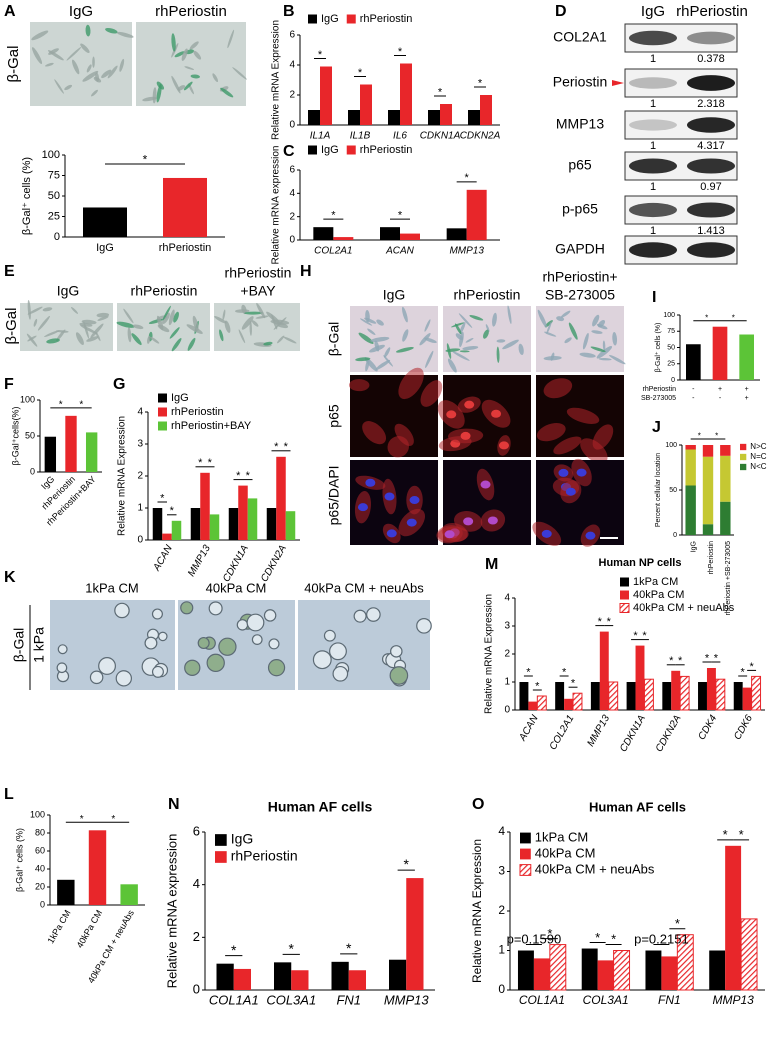  Describe the element at coordinates (27, 196) in the screenshot. I see `y-axis-label: β-Gal⁺ cells (%)` at that location.